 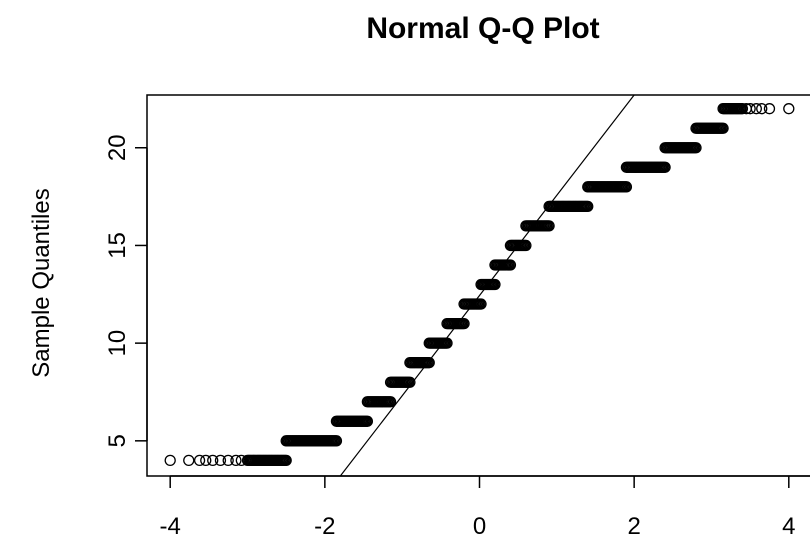 What do you see at coordinates (482, 28) in the screenshot?
I see `chart-title: Normal Q-Q Plot` at bounding box center [482, 28].